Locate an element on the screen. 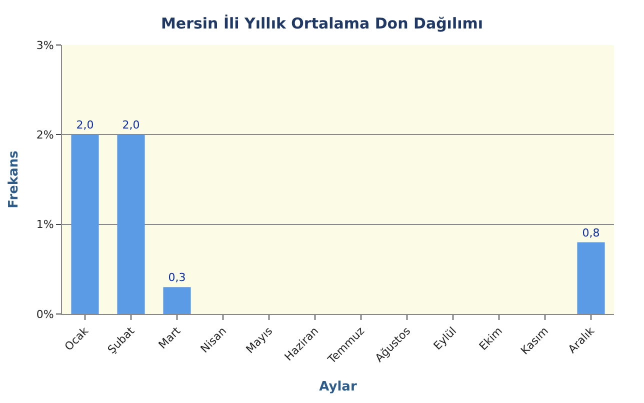 This screenshot has height=403, width=644. x-axis-title: Aylar is located at coordinates (338, 386).